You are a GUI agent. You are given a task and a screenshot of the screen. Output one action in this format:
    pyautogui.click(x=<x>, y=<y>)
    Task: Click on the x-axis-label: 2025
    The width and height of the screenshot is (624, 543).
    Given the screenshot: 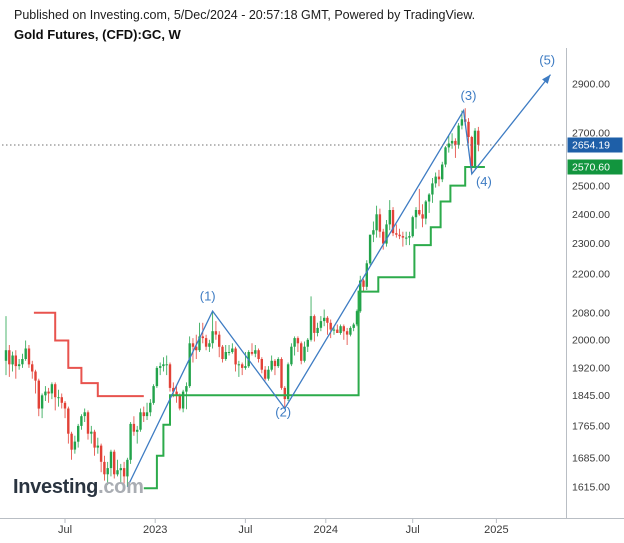 What is the action you would take?
    pyautogui.click(x=496, y=530)
    